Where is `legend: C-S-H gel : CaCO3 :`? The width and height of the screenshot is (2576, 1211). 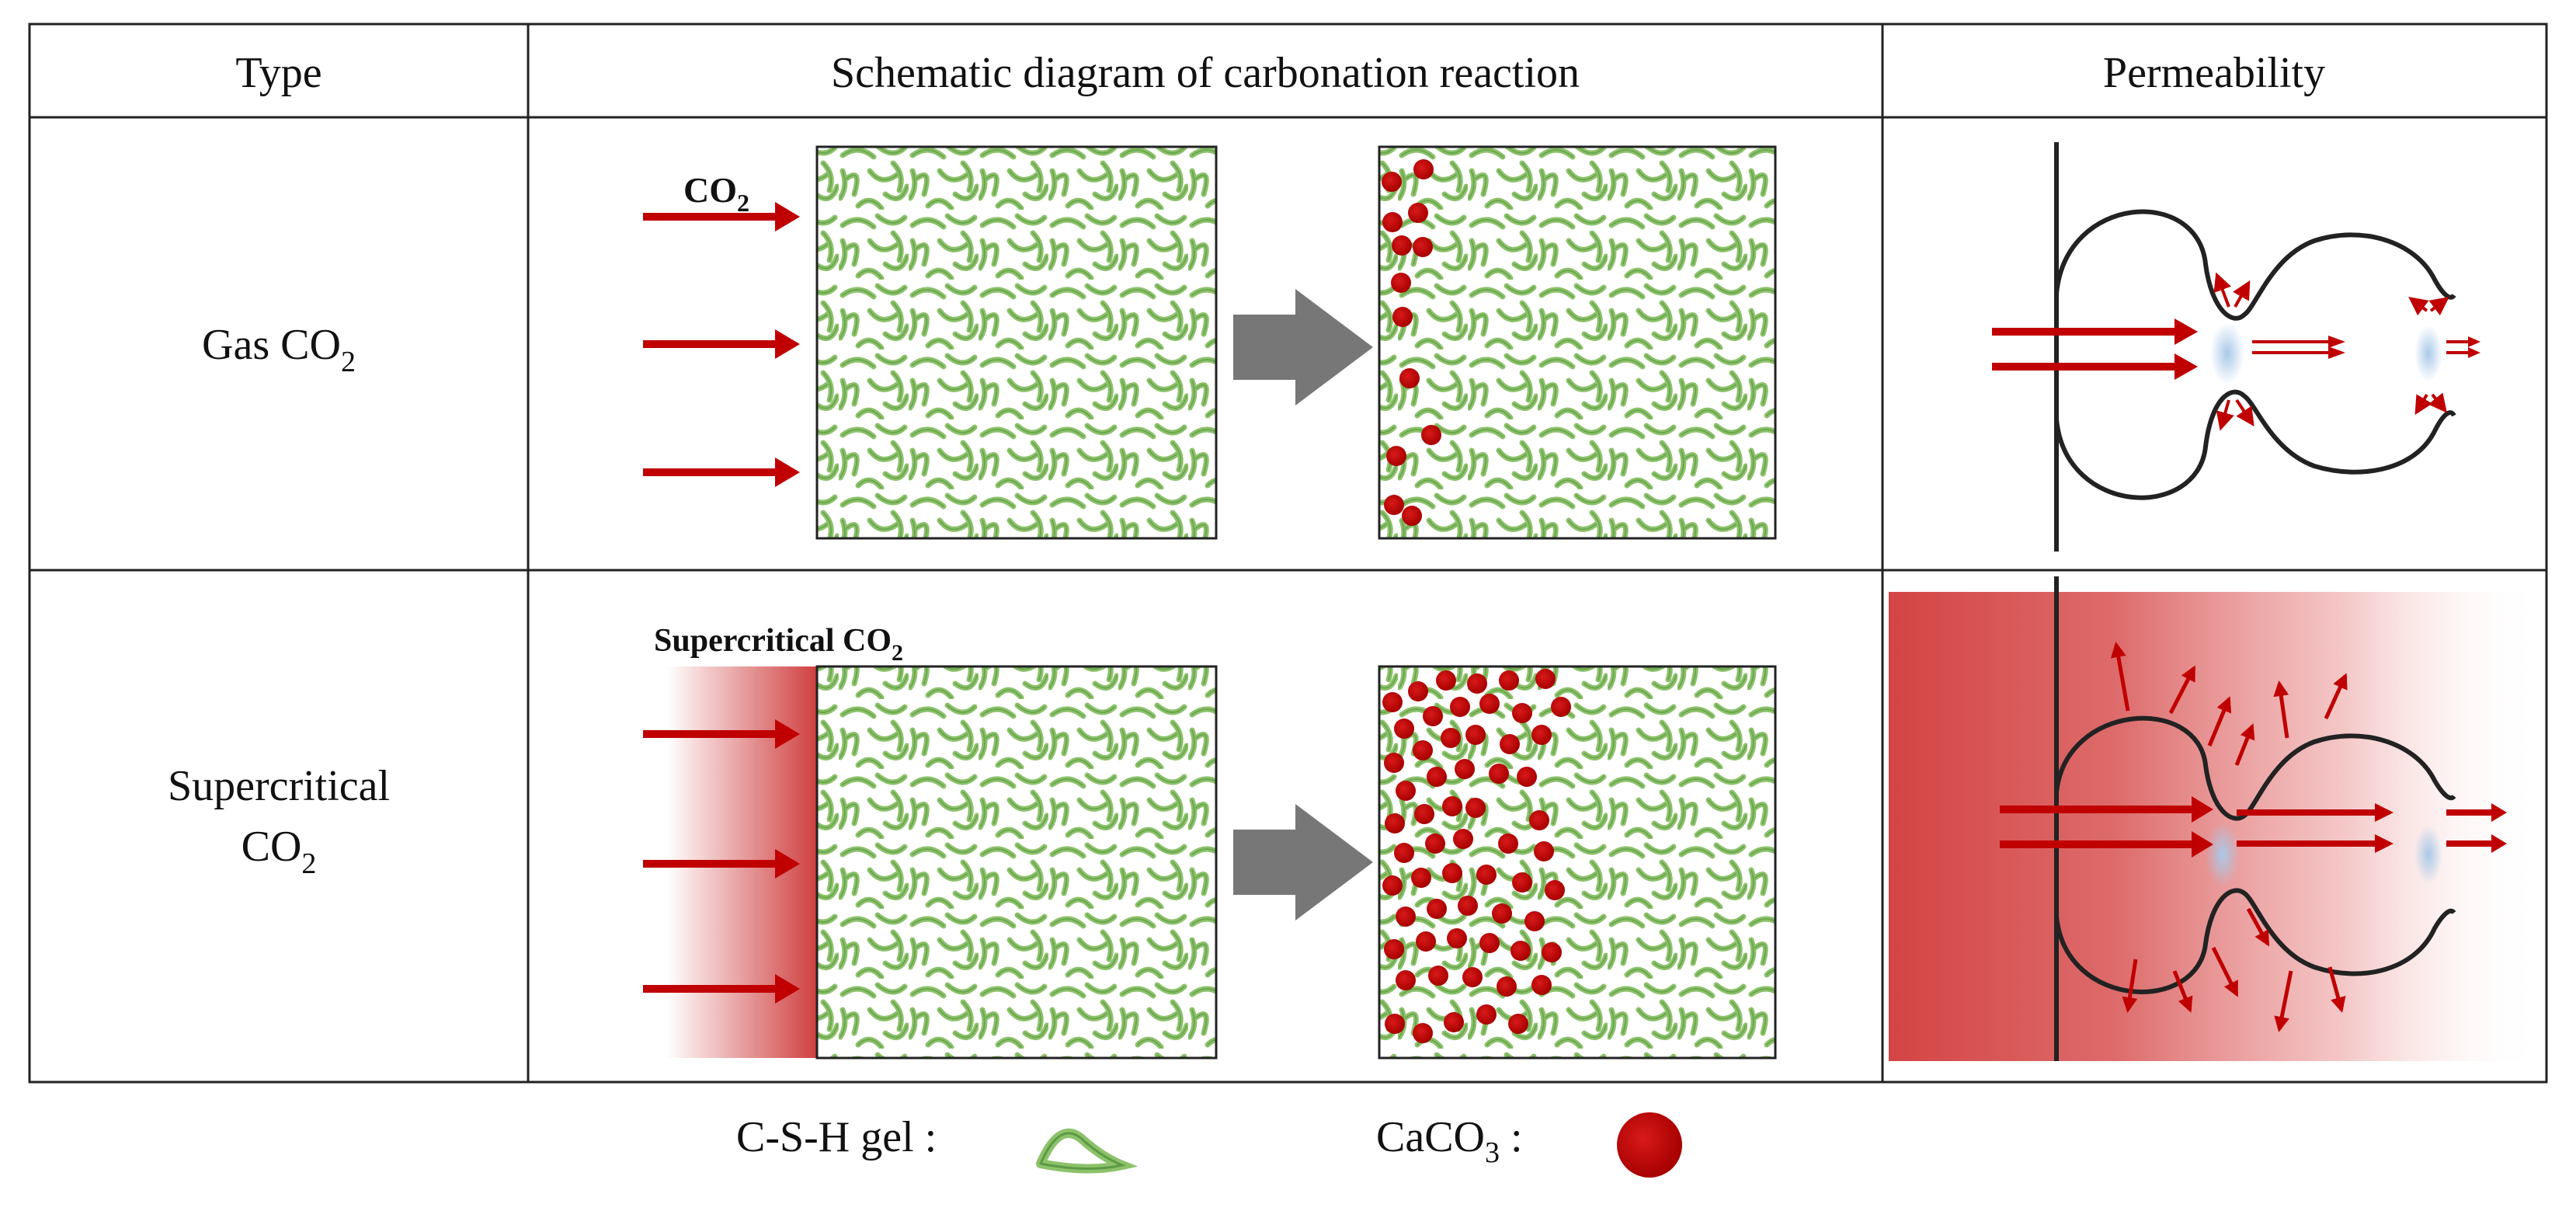
legend: C-S-H gel : CaCO3 : is located at coordinates (1209, 1145).